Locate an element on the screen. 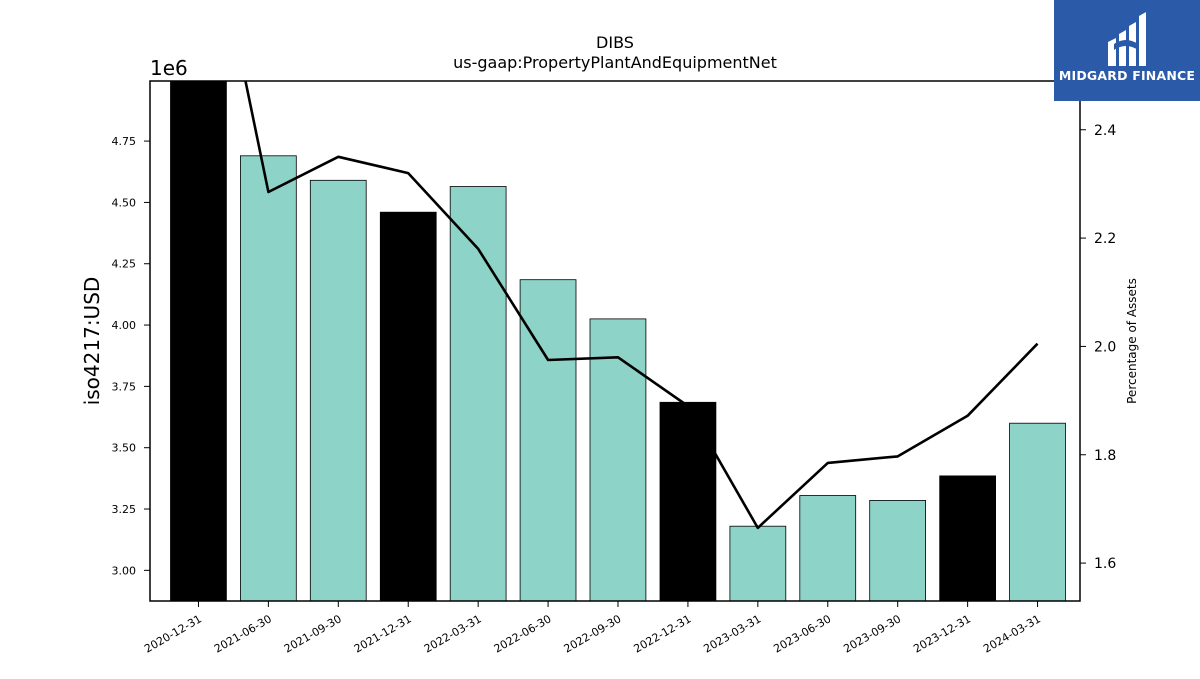  midgard-logo-icon is located at coordinates (1127, 39).